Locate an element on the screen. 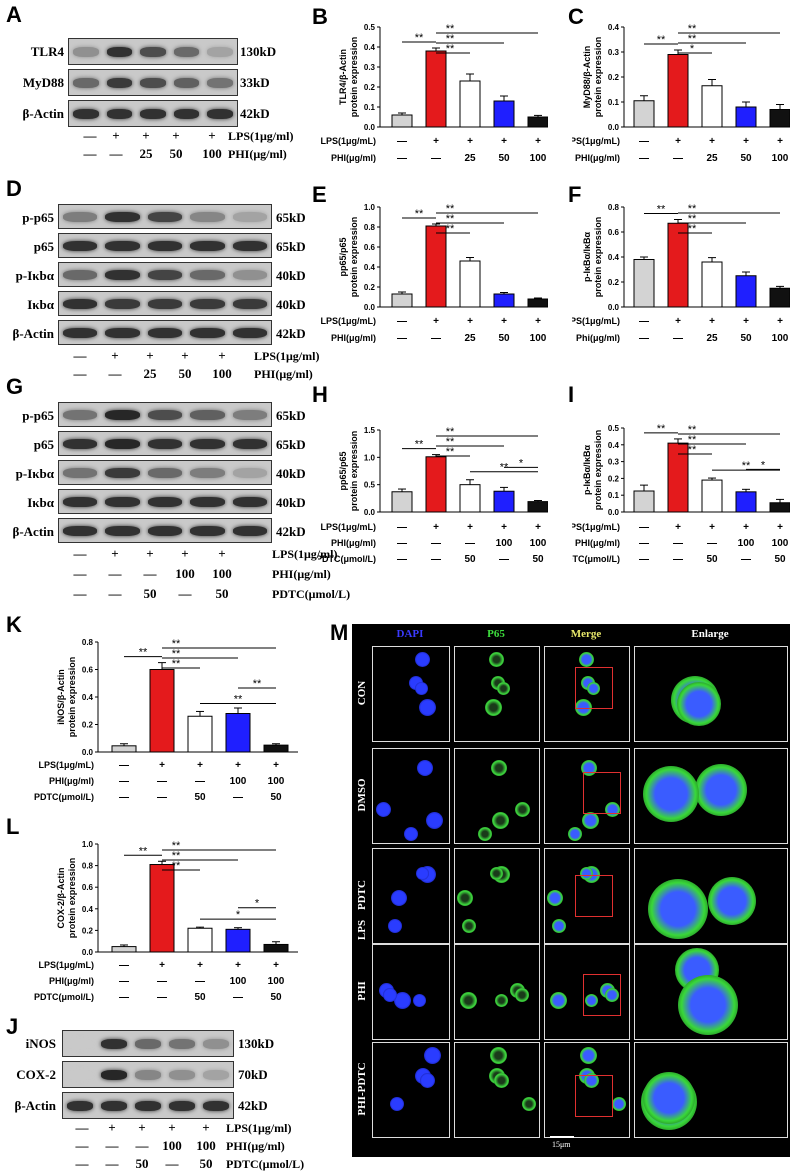 This screenshot has width=790, height=1172. group-row-label: DMSO is located at coordinates (362, 795).